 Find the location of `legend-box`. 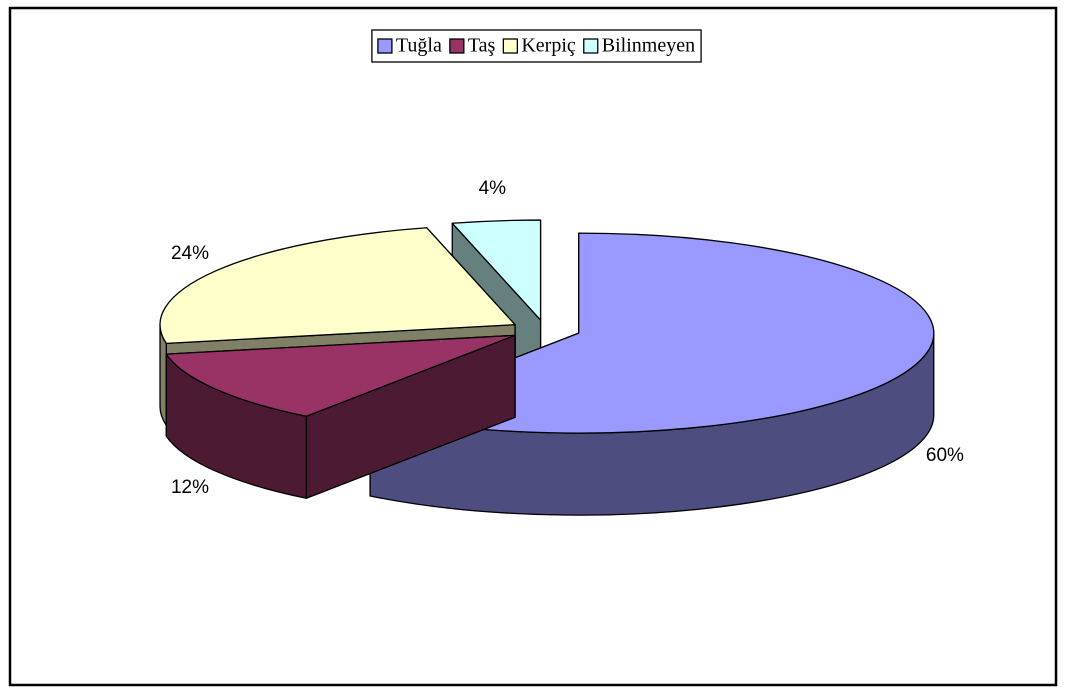

legend-box is located at coordinates (536, 46).